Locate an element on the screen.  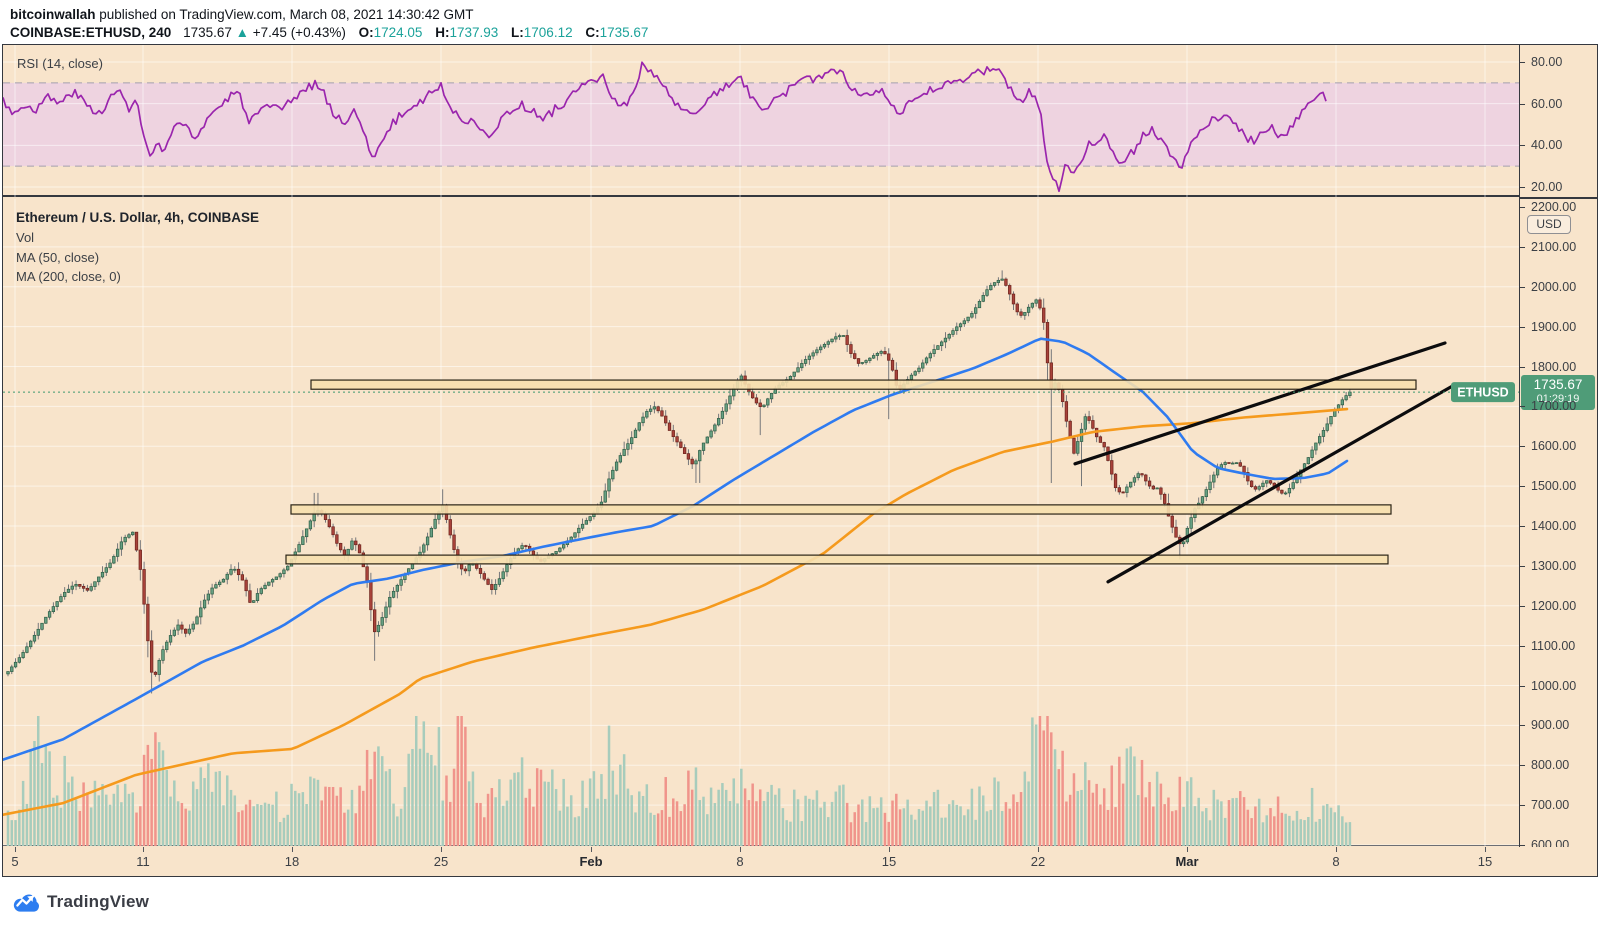
price-tick-label: 1400.00 is located at coordinates (1554, 526).